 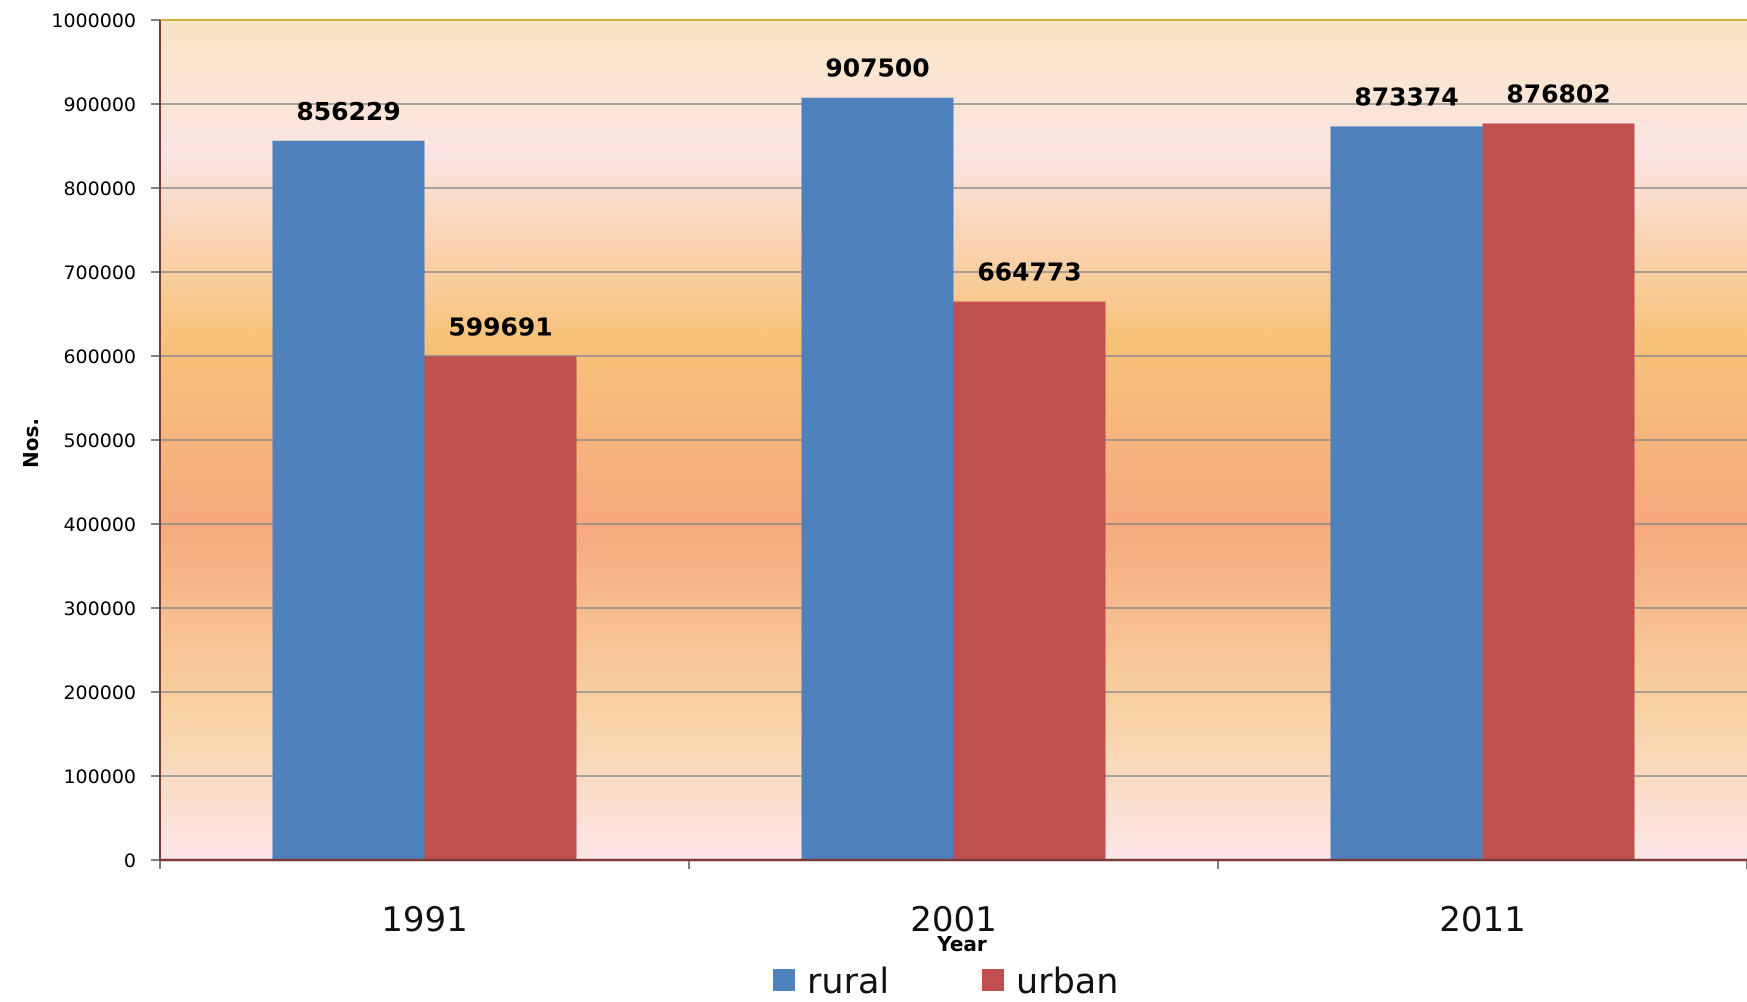 I want to click on y-tick-label: 300000, so click(x=99, y=609).